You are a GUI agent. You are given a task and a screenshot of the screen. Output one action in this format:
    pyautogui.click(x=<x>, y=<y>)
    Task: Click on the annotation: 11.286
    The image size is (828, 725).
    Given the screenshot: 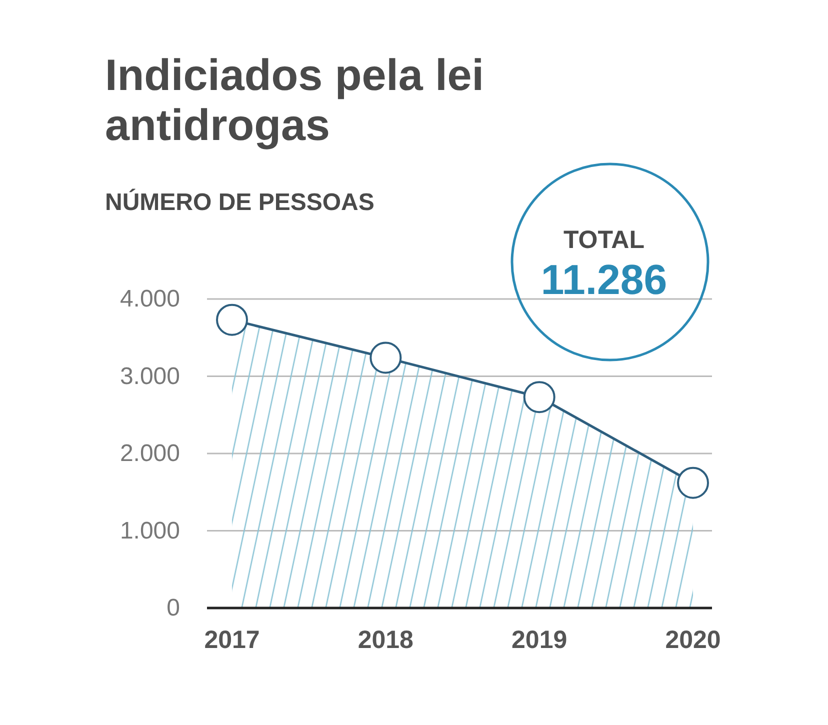 What is the action you would take?
    pyautogui.click(x=604, y=279)
    